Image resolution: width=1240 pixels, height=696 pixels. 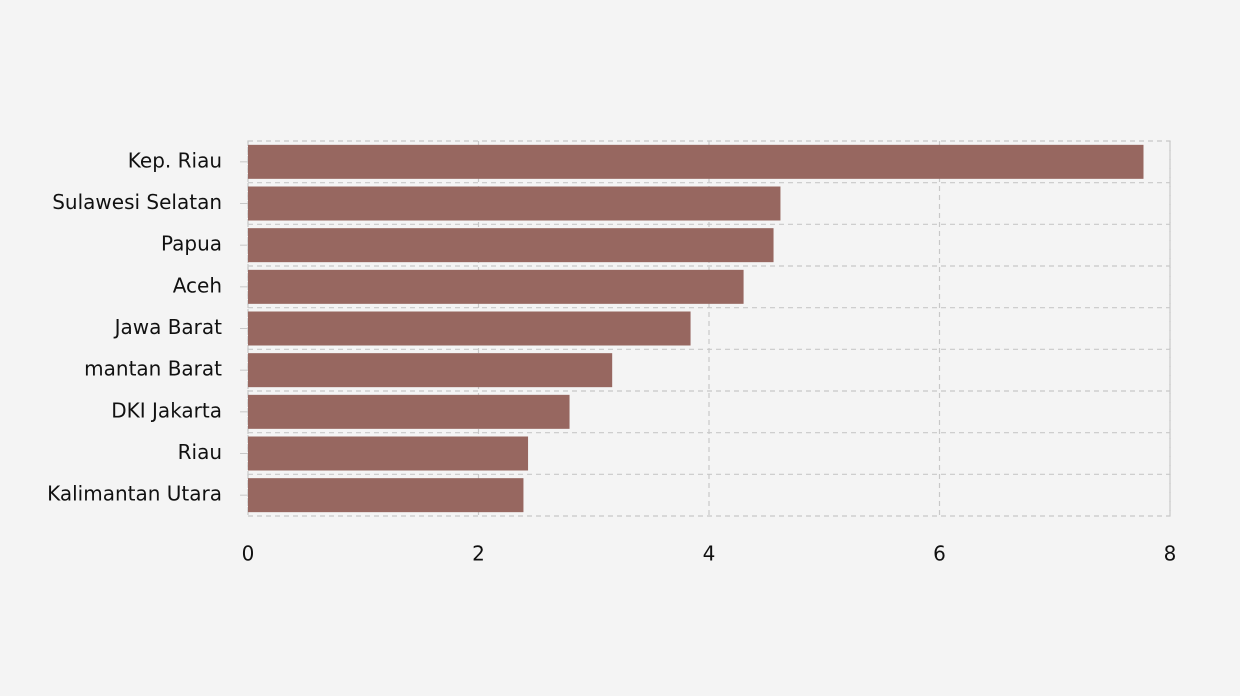 I want to click on y-tick-label: Aceh, so click(x=197, y=285).